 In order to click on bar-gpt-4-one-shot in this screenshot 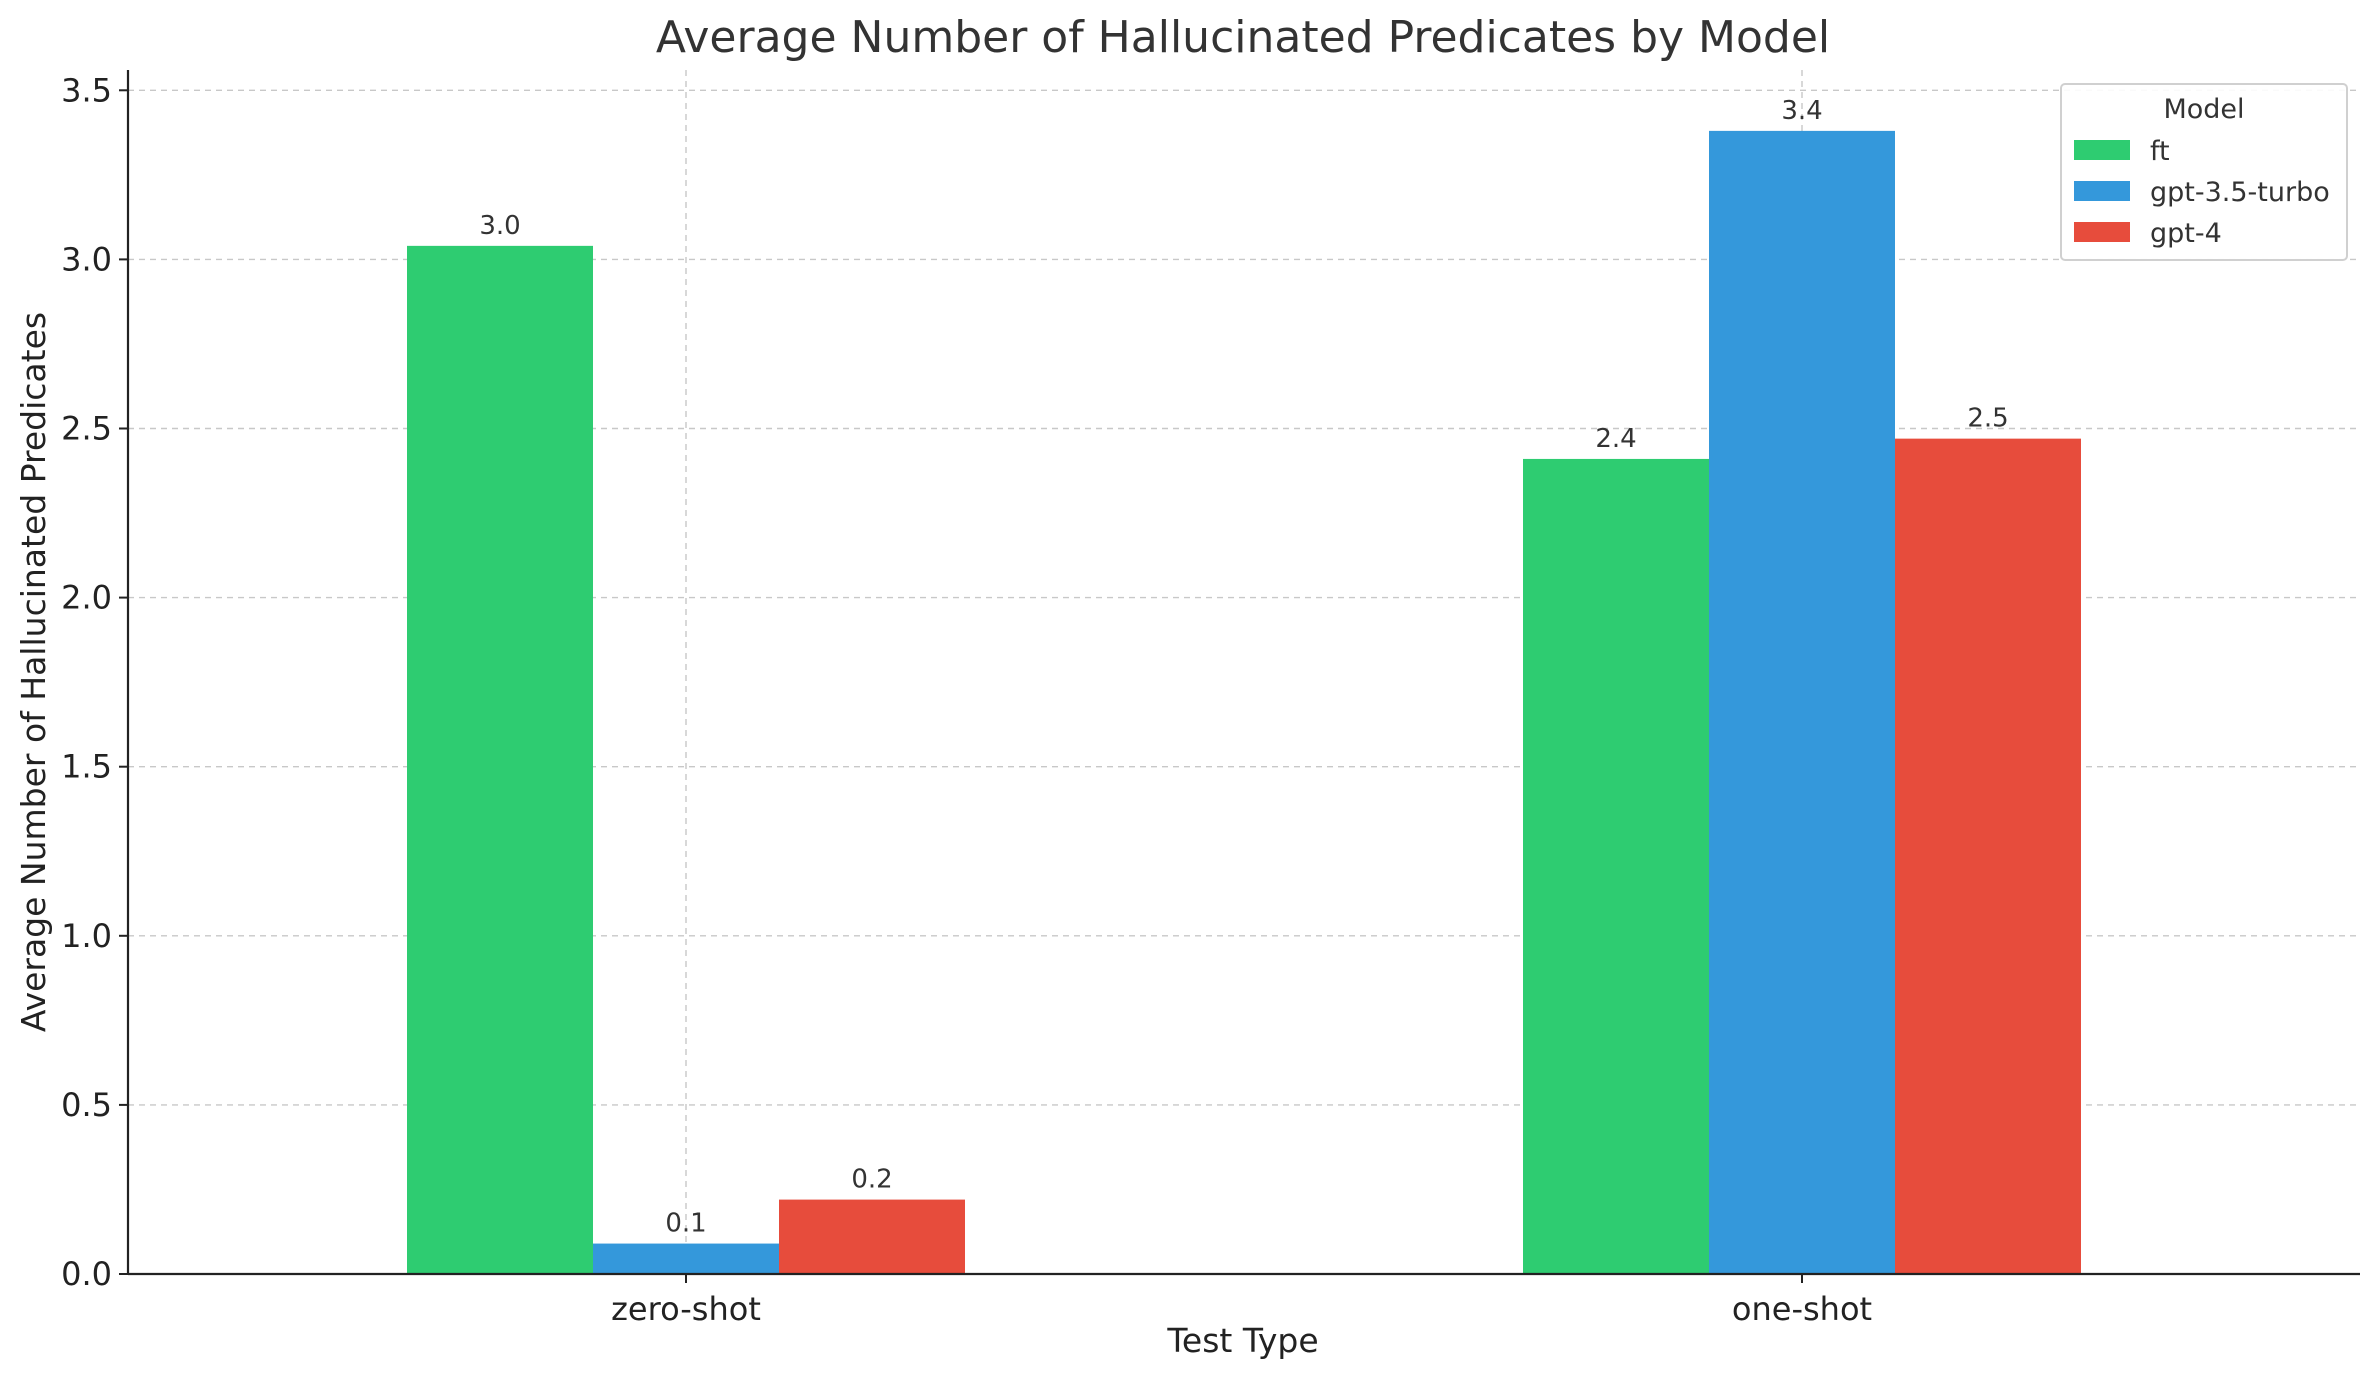, I will do `click(1988, 856)`.